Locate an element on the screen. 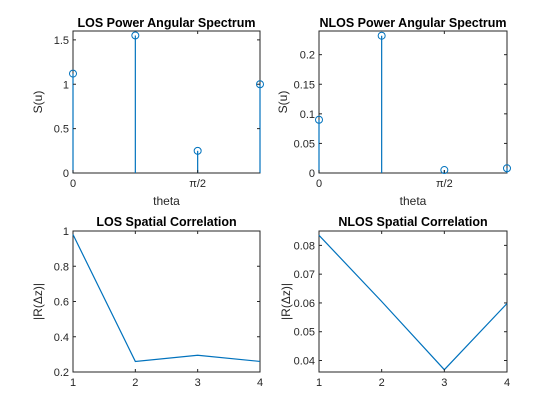  y-tick-label: 1.5 is located at coordinates (61, 41).